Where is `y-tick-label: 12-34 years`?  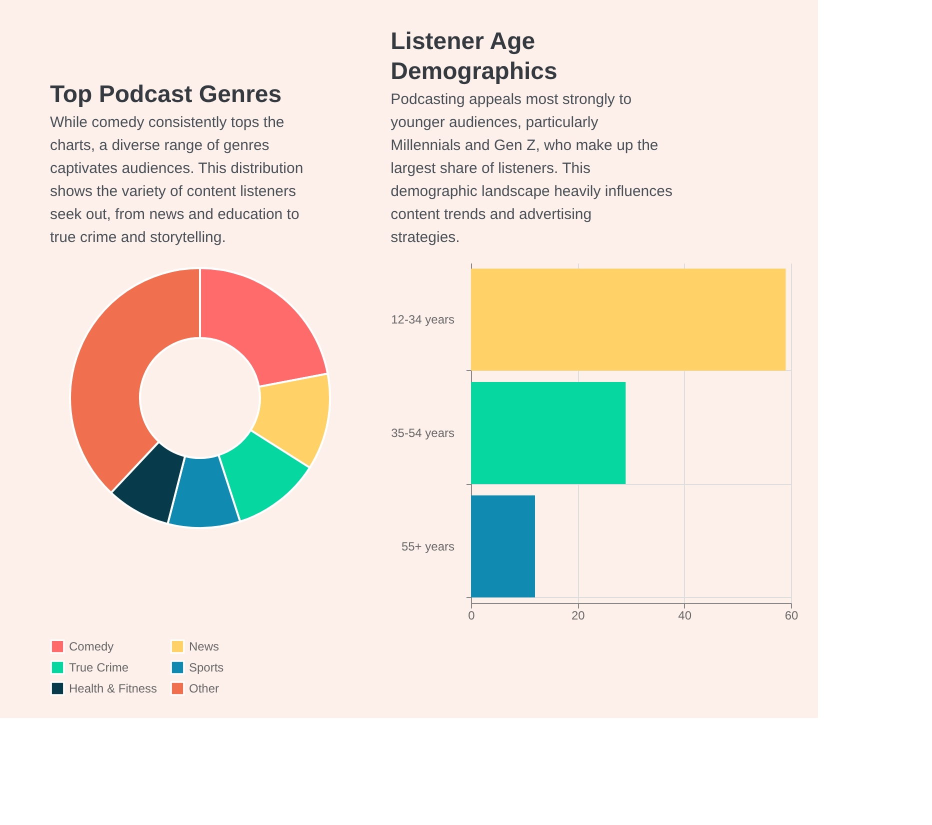 y-tick-label: 12-34 years is located at coordinates (422, 319).